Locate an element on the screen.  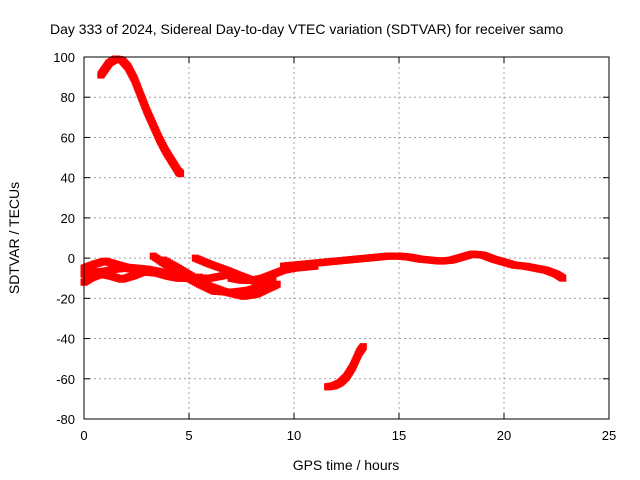
x-tick-label: 0 is located at coordinates (83, 435).